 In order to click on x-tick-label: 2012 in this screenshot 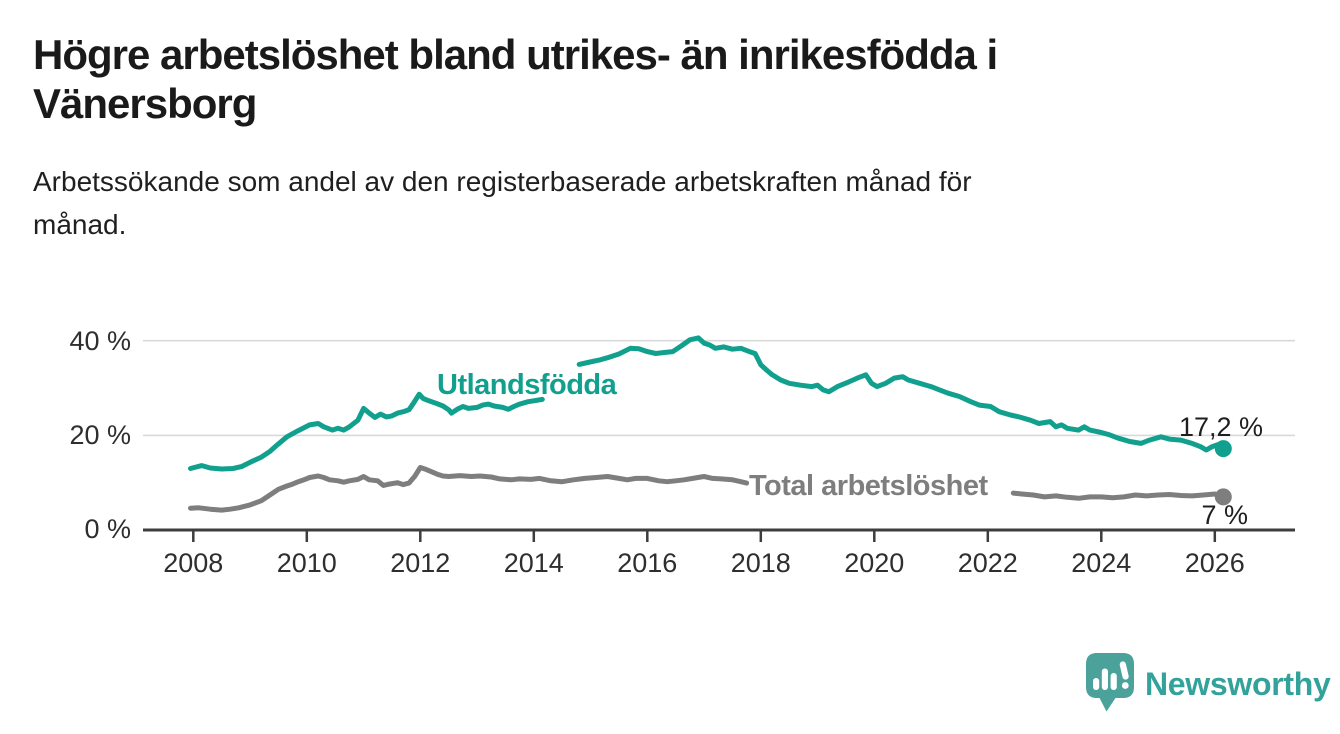, I will do `click(420, 563)`.